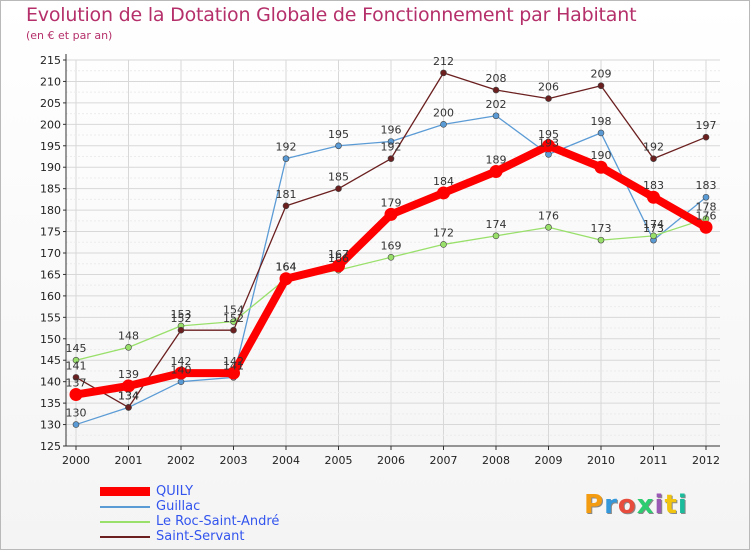 This screenshot has width=750, height=550. Describe the element at coordinates (50, 60) in the screenshot. I see `y-tick-label: 215` at that location.